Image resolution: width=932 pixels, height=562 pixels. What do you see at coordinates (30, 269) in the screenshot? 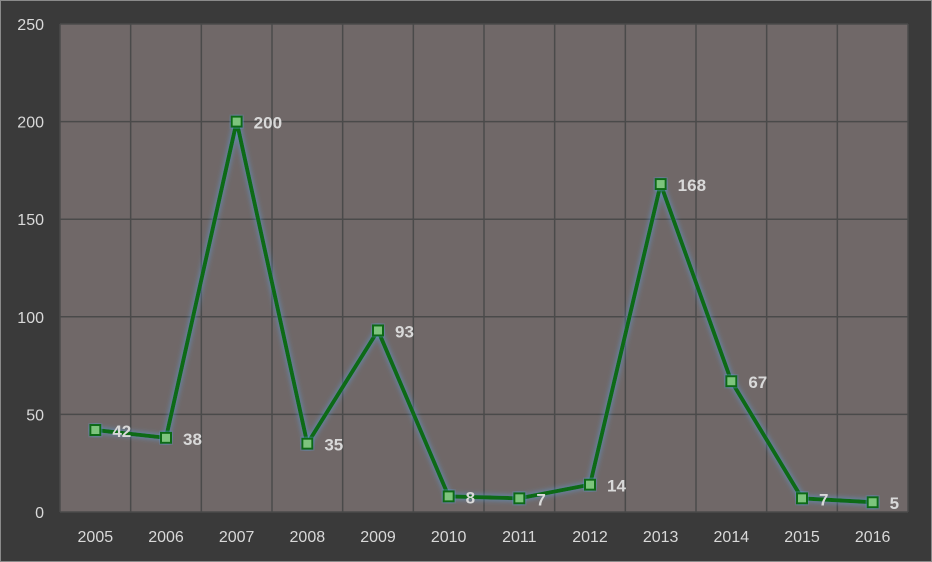
I see `y-axis-tick-labels: 0 50 100 150 200 250` at bounding box center [30, 269].